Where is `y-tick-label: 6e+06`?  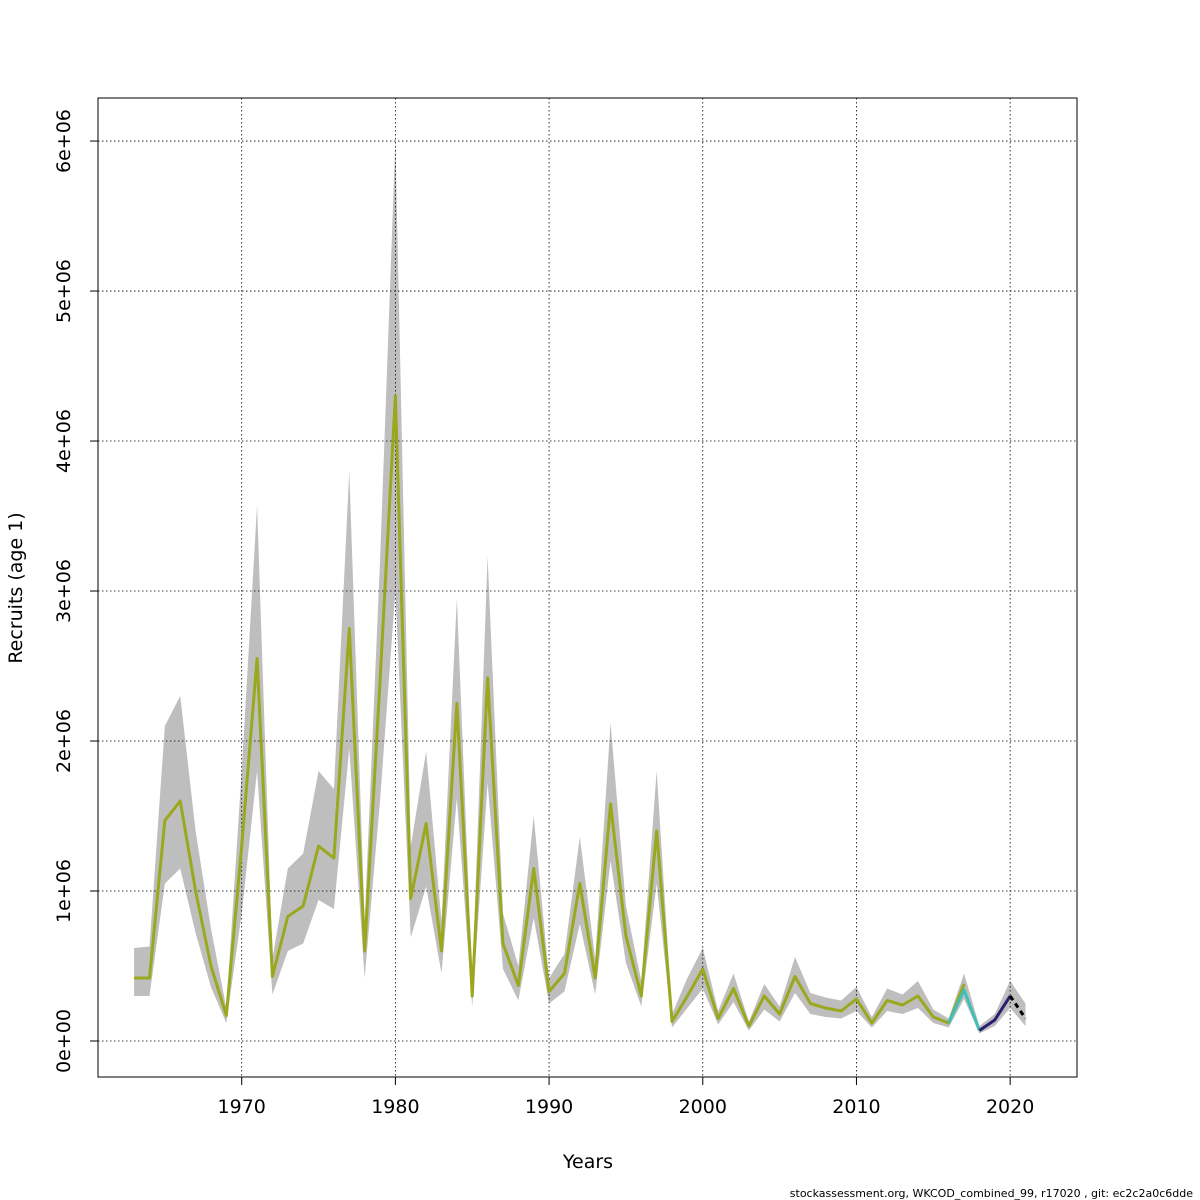
y-tick-label: 6e+06 is located at coordinates (64, 141).